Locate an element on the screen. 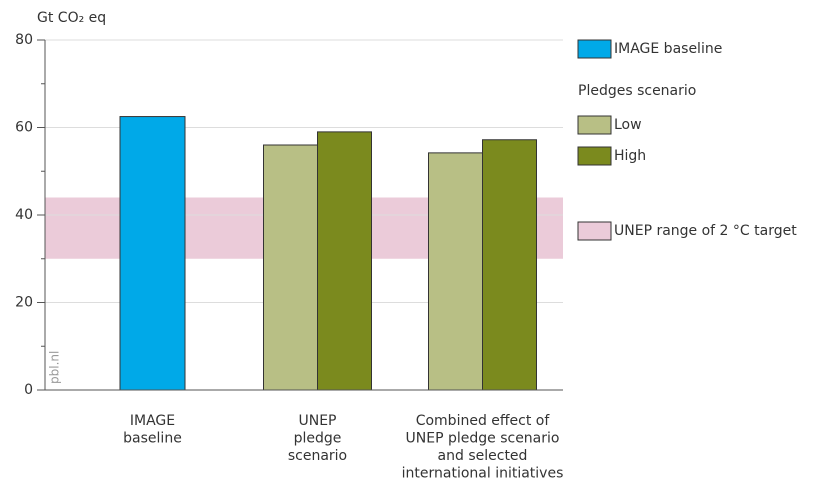 This screenshot has width=836, height=499. legend-label: IMAGE baseline is located at coordinates (668, 49).